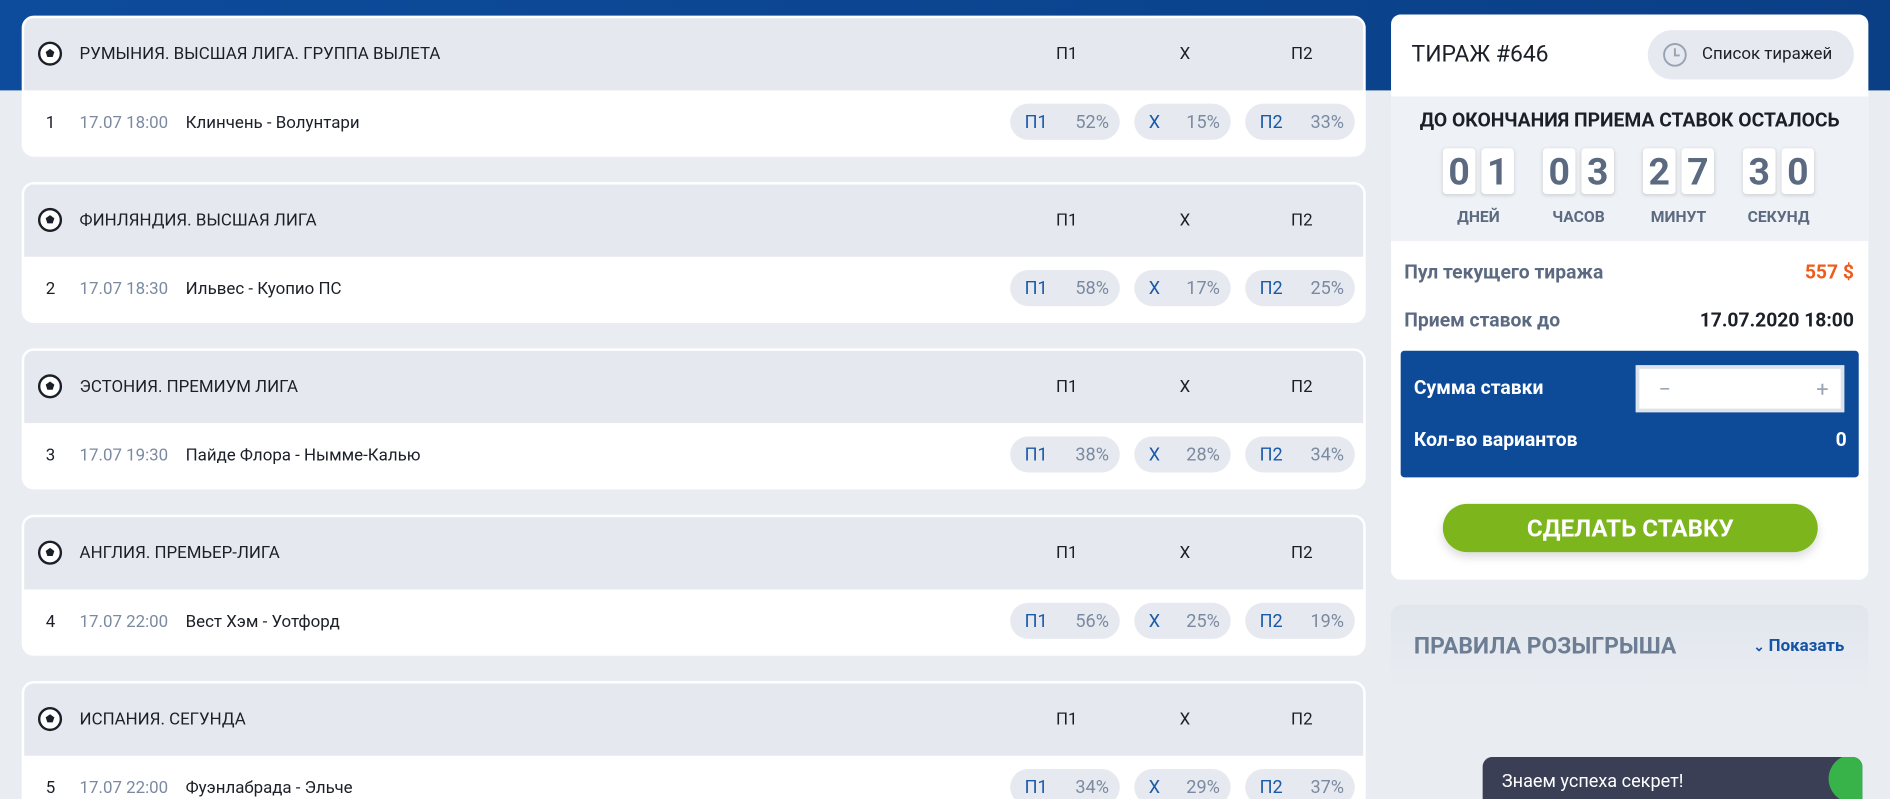 Image resolution: width=1890 pixels, height=799 pixels. I want to click on countdown-unit: СЕКУНД, so click(1778, 217).